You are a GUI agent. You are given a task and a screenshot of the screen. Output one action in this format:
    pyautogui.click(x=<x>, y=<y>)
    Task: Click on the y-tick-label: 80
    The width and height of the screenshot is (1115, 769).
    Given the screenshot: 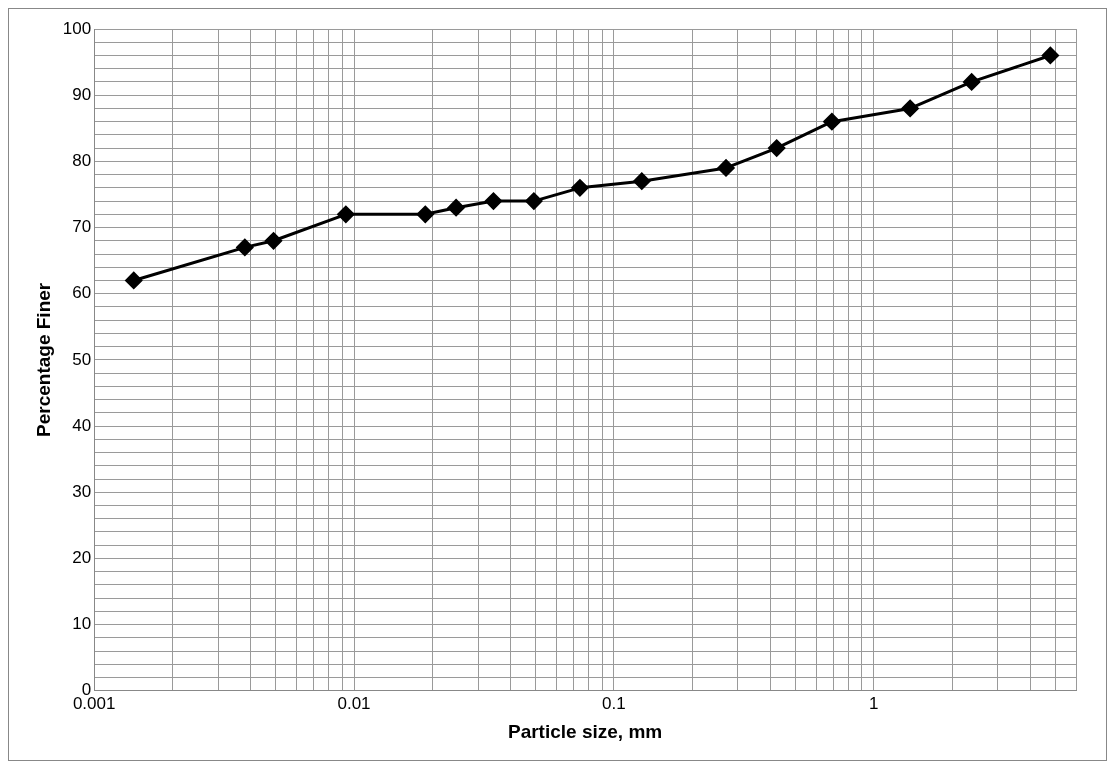 What is the action you would take?
    pyautogui.click(x=82, y=161)
    